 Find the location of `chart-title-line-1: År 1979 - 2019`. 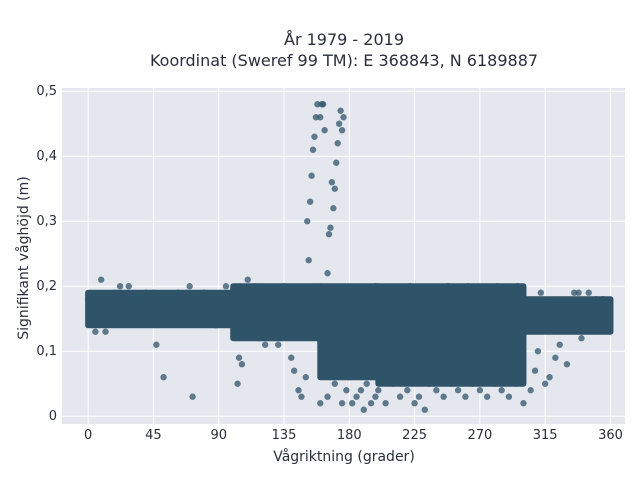

chart-title-line-1: År 1979 - 2019 is located at coordinates (344, 39).